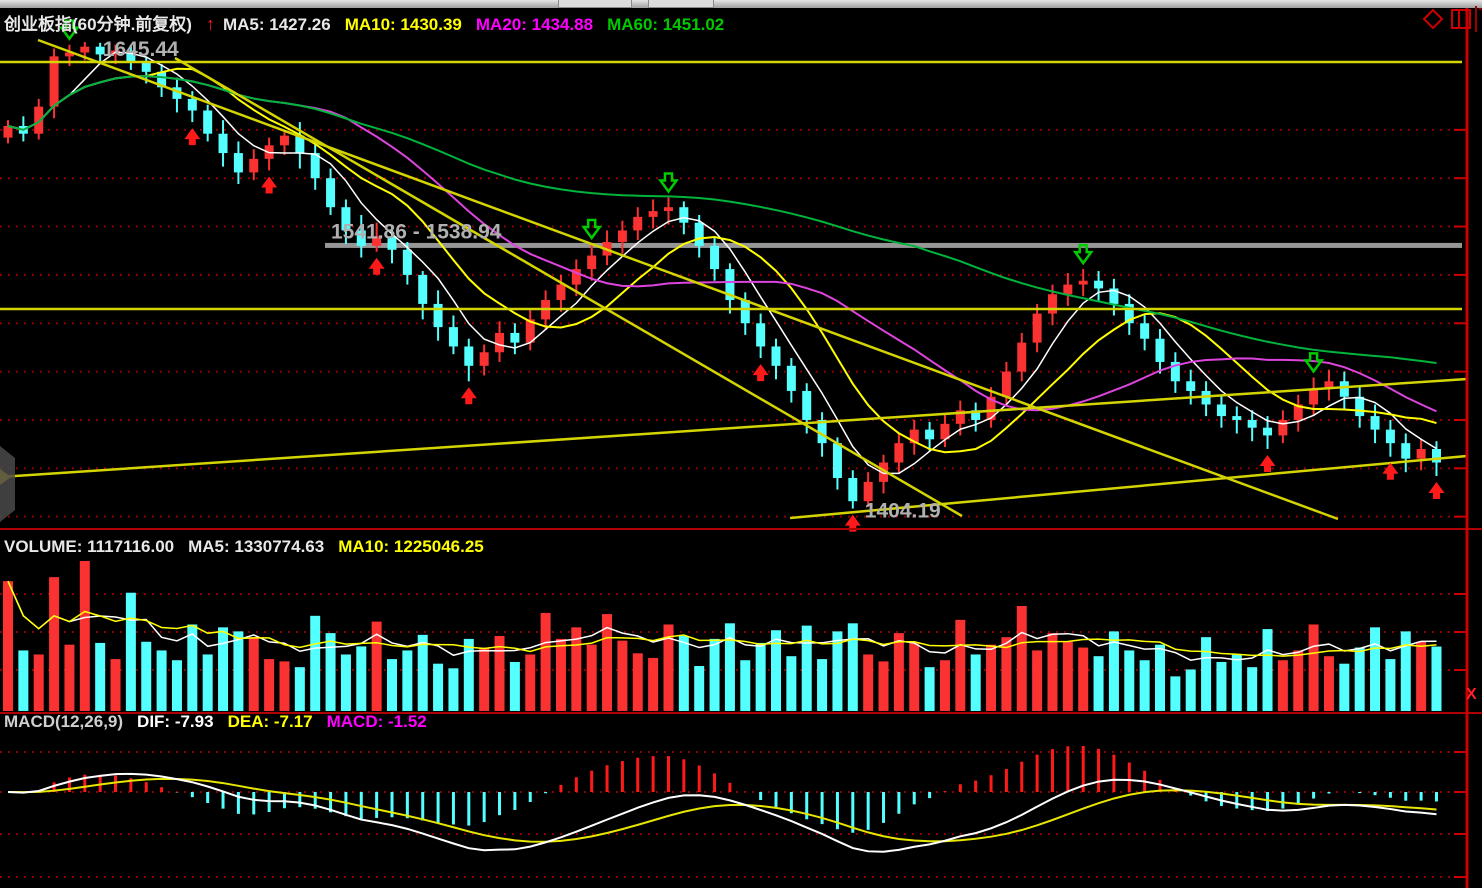  I want to click on low-price-label: 1404.19, so click(903, 511).